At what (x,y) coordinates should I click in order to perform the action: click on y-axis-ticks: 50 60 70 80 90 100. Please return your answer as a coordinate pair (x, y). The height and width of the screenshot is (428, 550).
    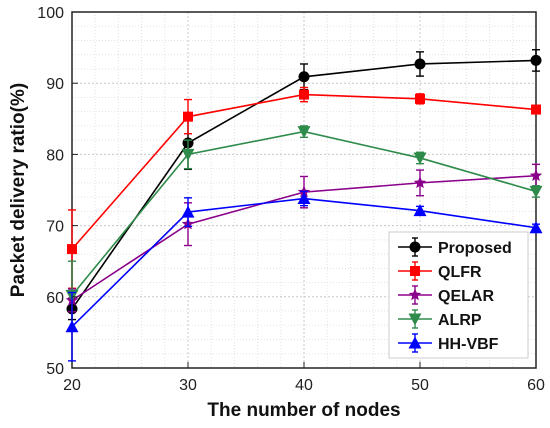
    Looking at the image, I should click on (57, 191).